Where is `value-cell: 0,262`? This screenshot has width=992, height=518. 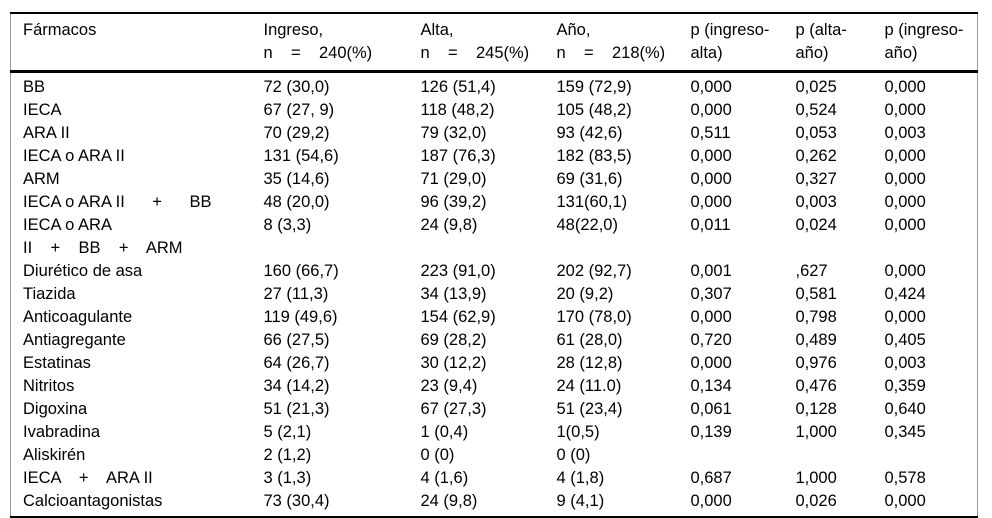 value-cell: 0,262 is located at coordinates (816, 156).